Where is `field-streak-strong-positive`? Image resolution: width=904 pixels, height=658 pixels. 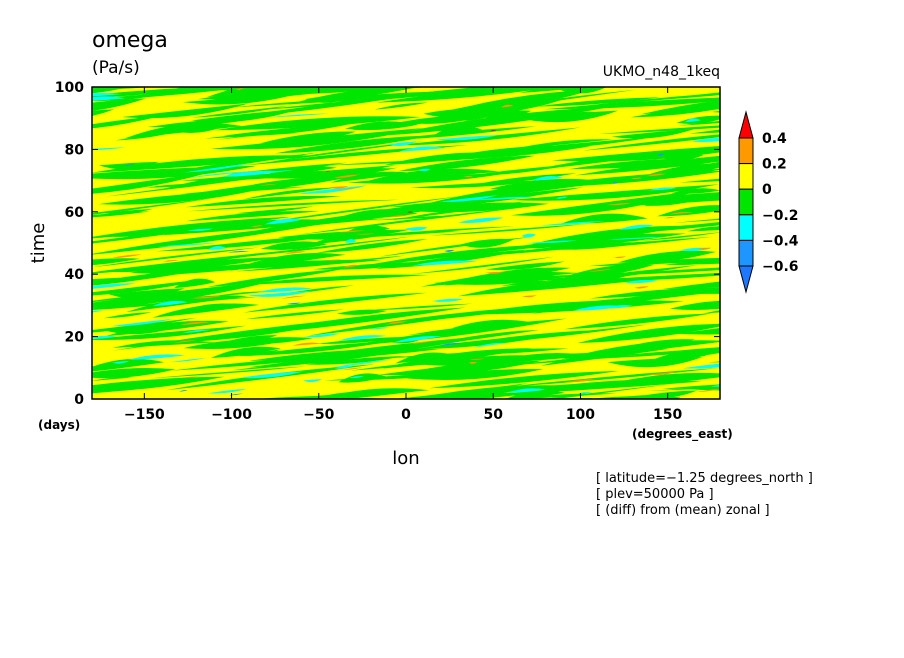
field-streak-strong-positive is located at coordinates (410, 212).